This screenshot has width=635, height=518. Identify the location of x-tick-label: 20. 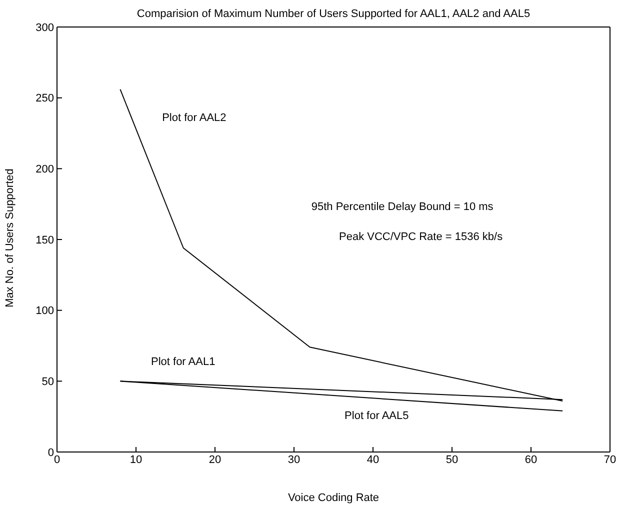
(215, 460).